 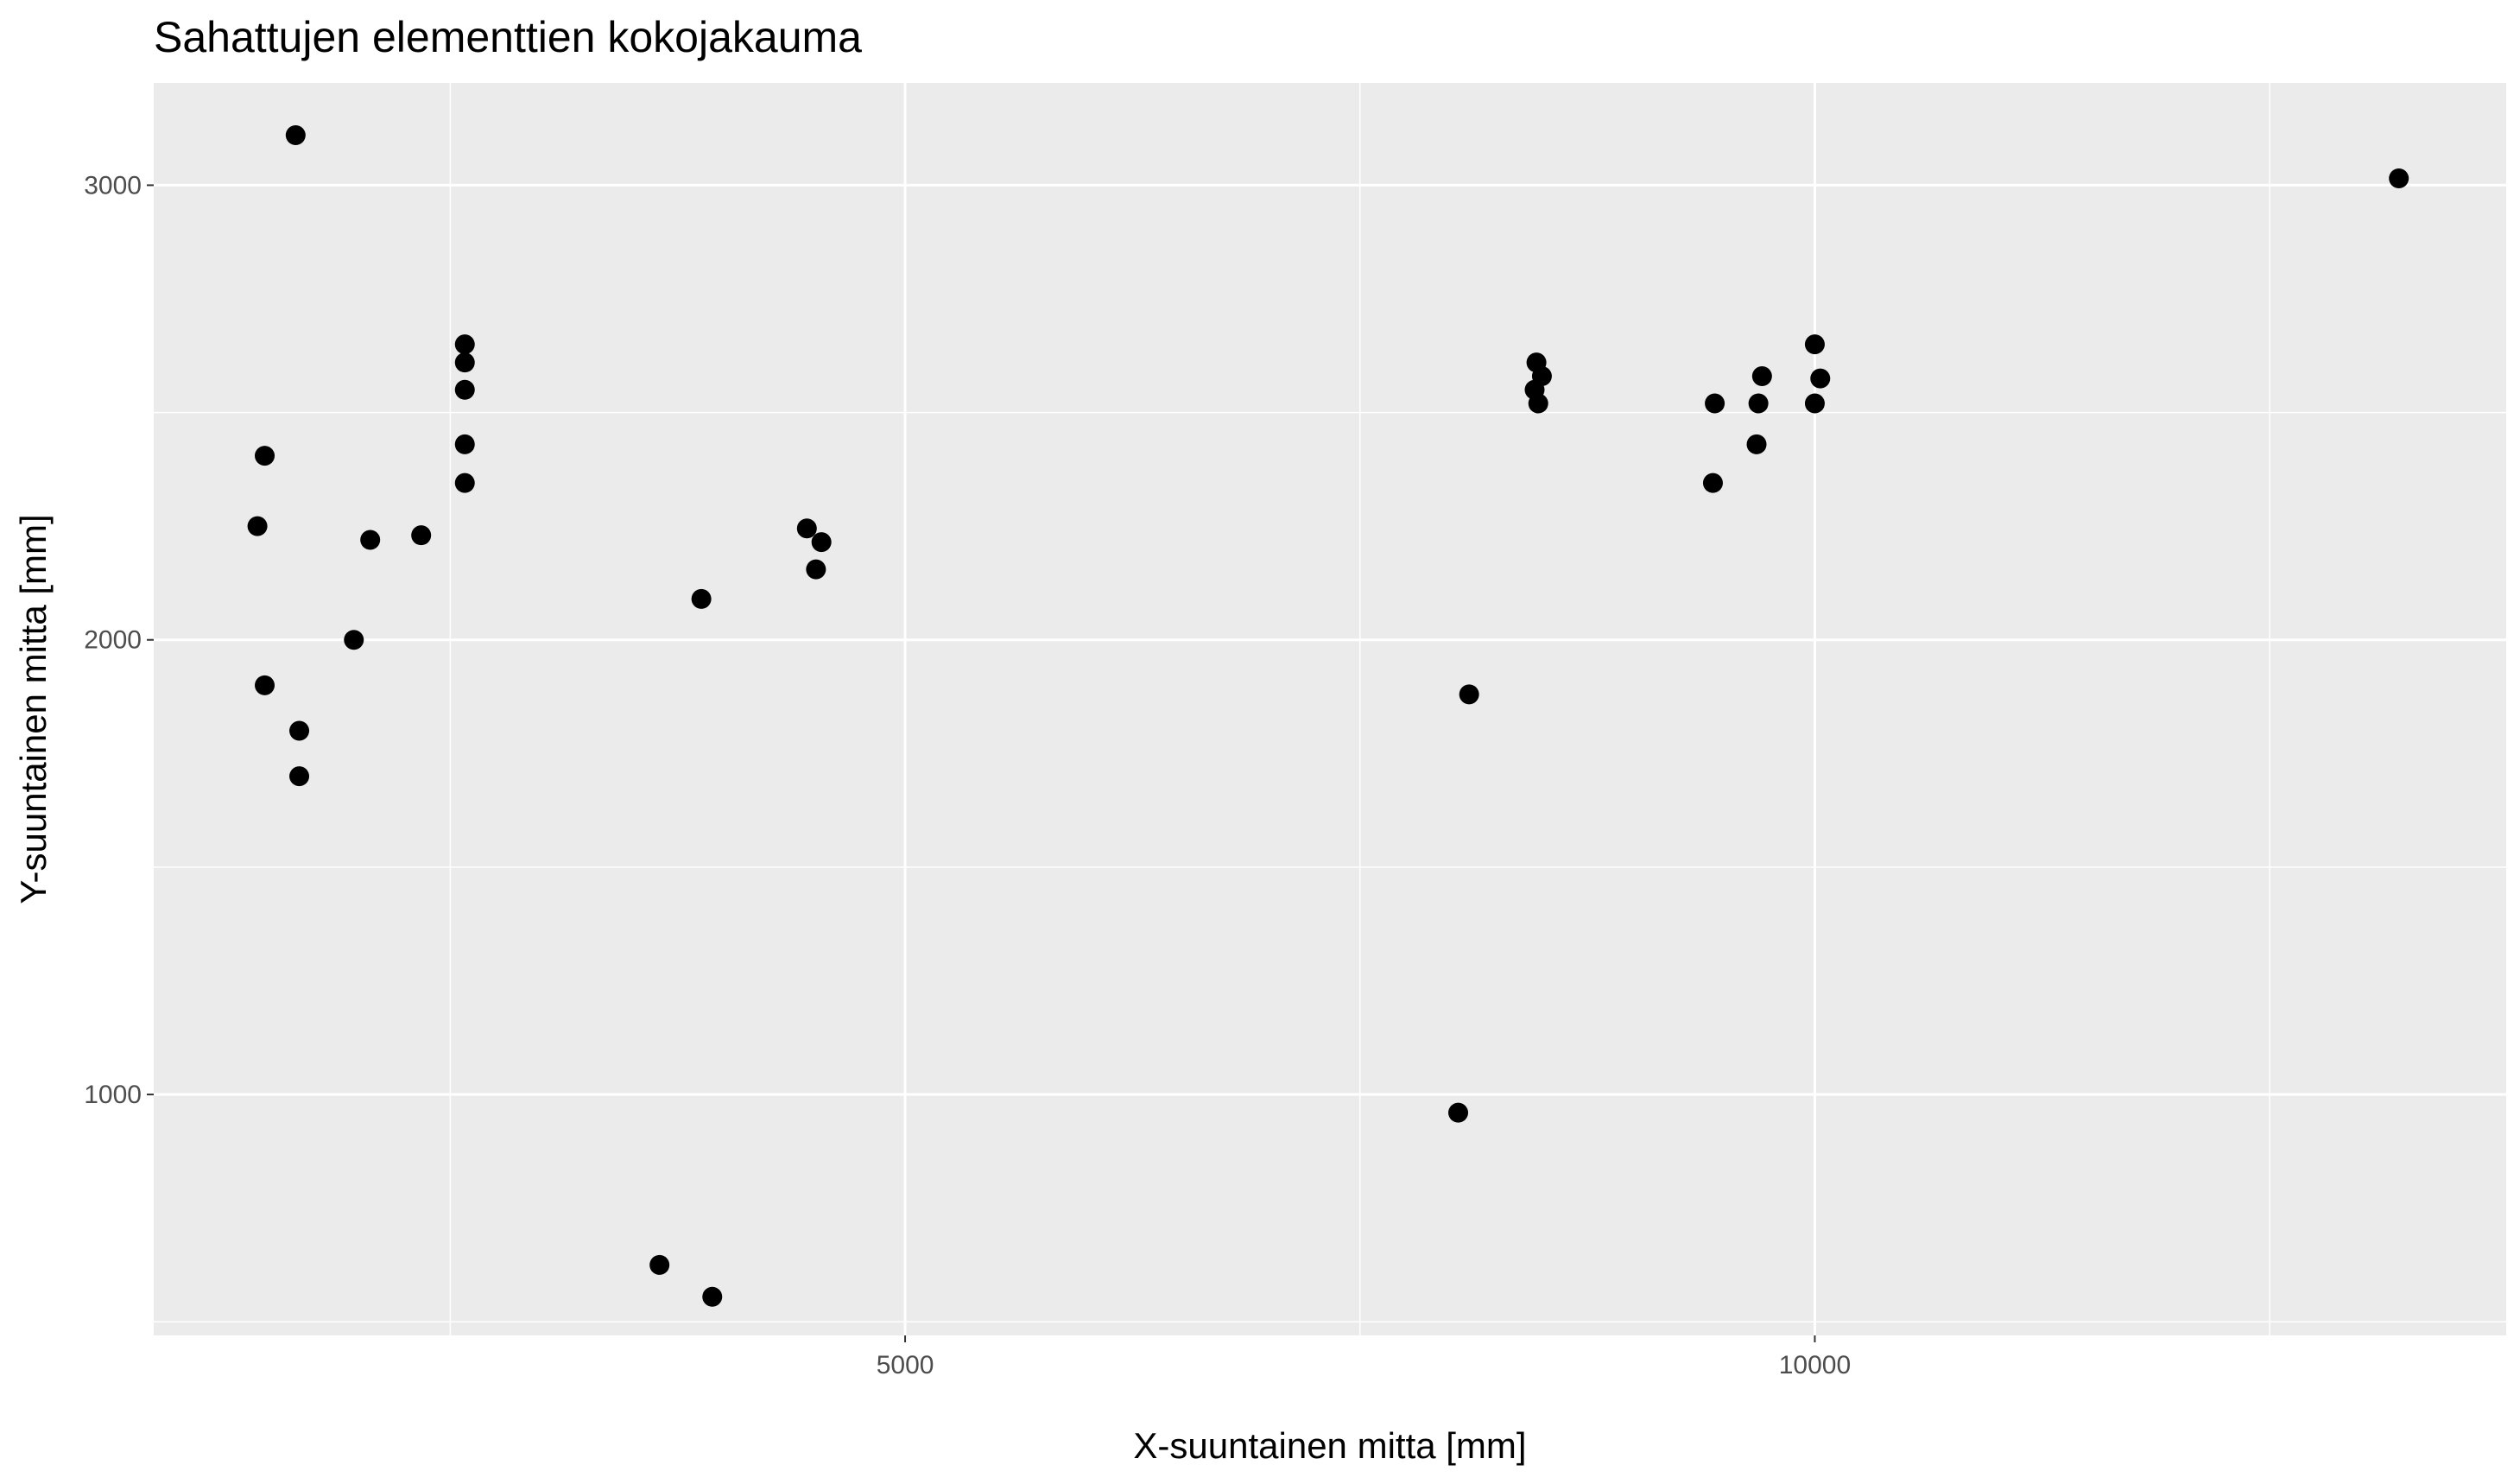 I want to click on chart-title: Sahattujen elementtien kokojakauma, so click(x=508, y=37).